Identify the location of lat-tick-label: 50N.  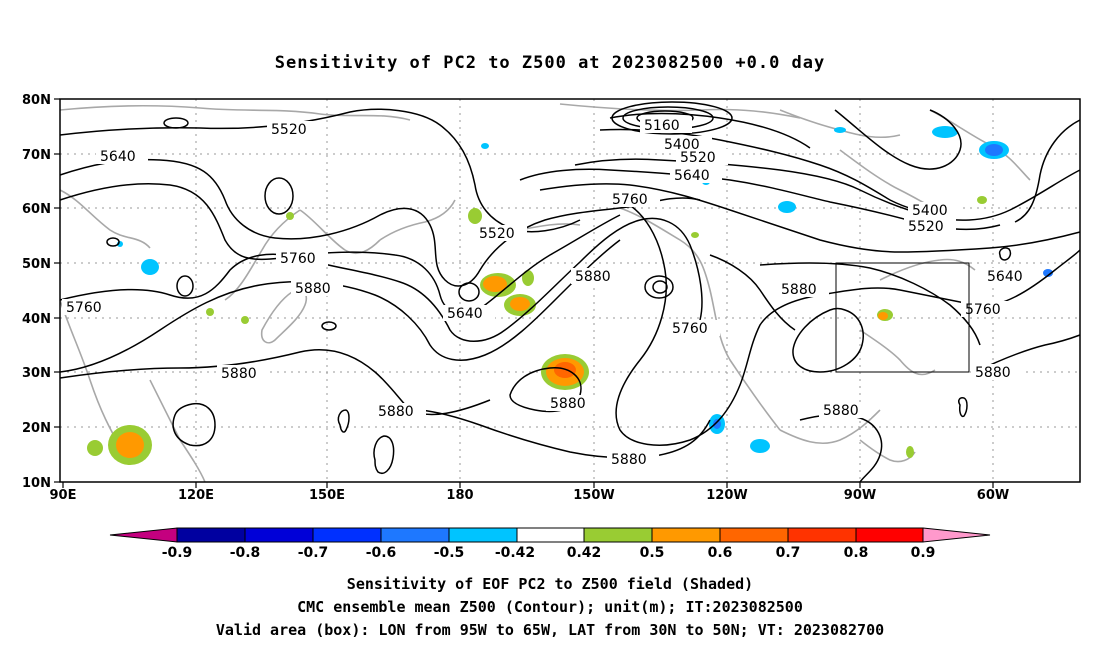
(36, 264).